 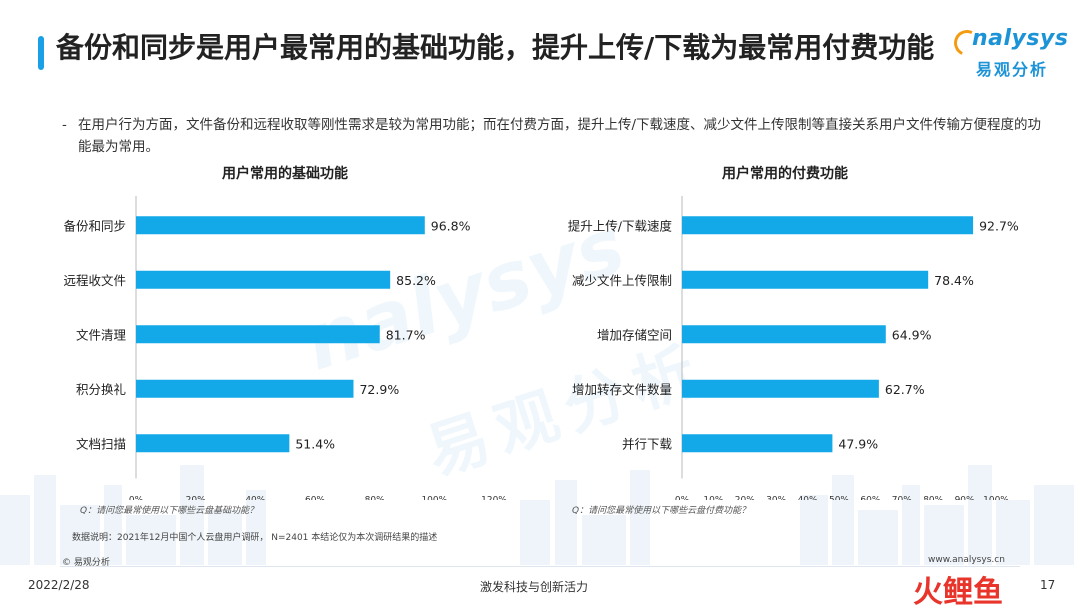 I want to click on category-label: 文件清理, so click(x=101, y=334).